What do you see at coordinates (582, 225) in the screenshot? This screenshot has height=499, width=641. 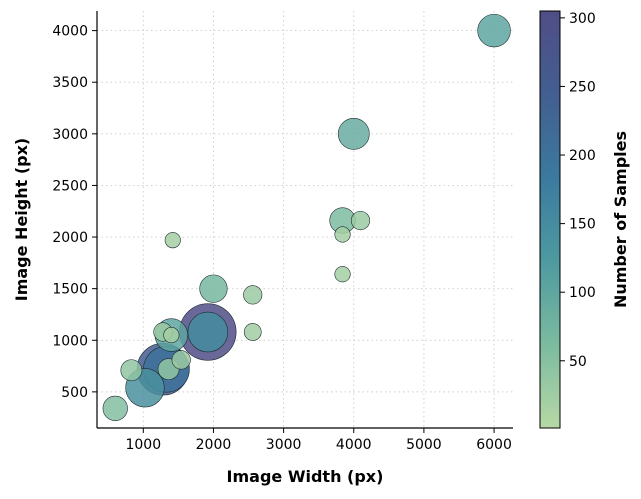 I see `colorbar-tick-label: 150` at bounding box center [582, 225].